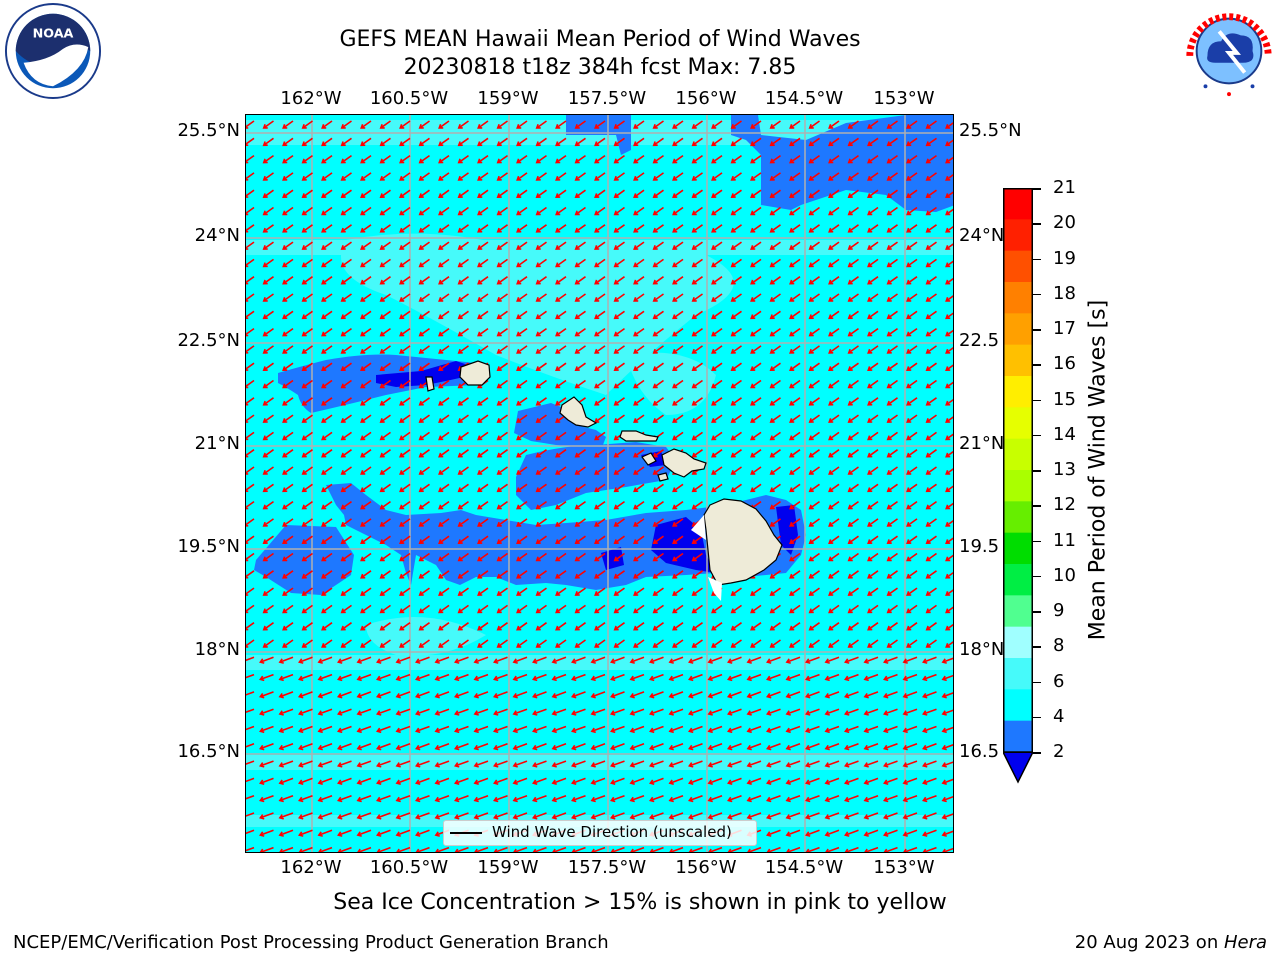  What do you see at coordinates (612, 832) in the screenshot?
I see `legend-label: Wind Wave Direction (unscaled)` at bounding box center [612, 832].